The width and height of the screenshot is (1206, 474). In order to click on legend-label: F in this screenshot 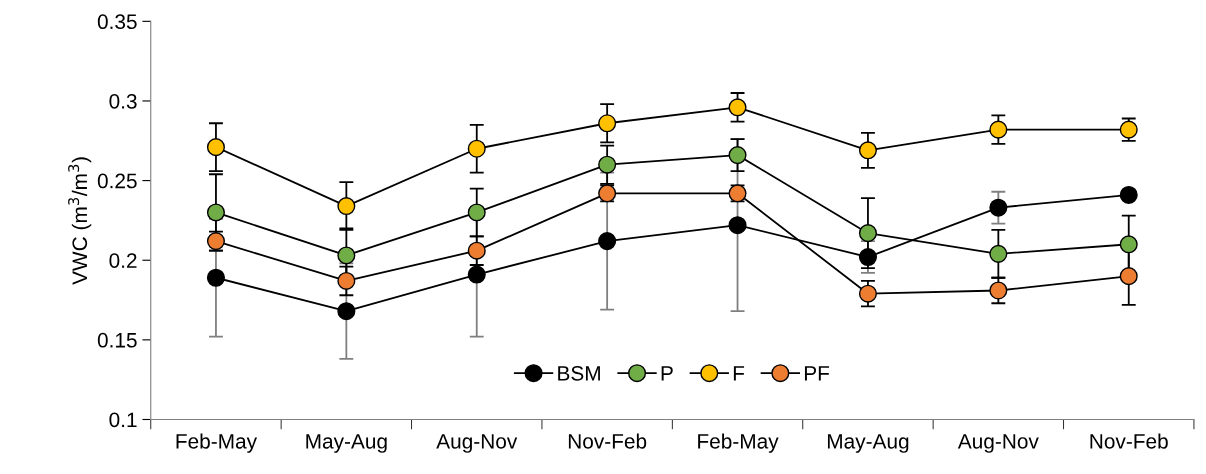, I will do `click(739, 373)`.